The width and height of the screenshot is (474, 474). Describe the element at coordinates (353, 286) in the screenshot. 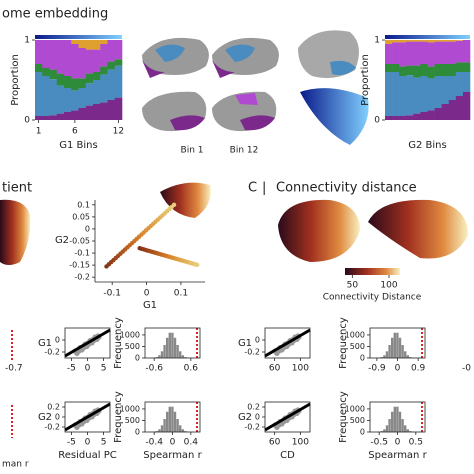

I see `colorbar-tick-label: 50` at that location.